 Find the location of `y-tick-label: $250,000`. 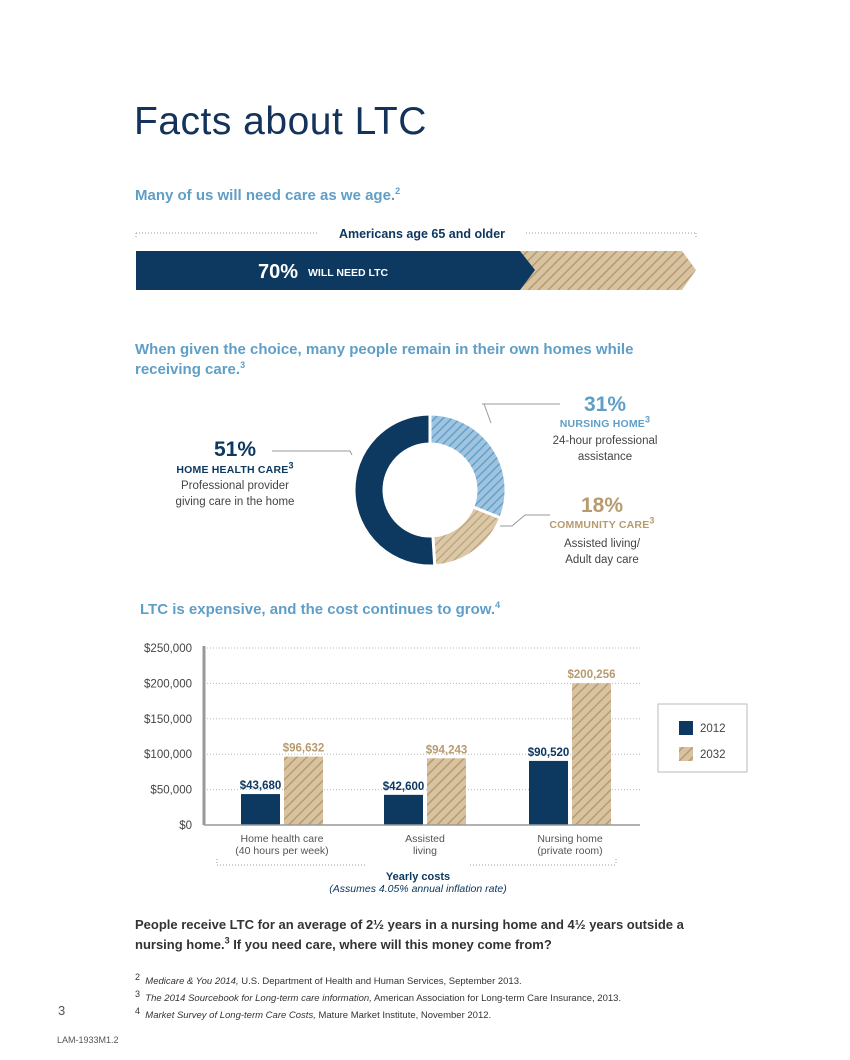

y-tick-label: $250,000 is located at coordinates (168, 649).